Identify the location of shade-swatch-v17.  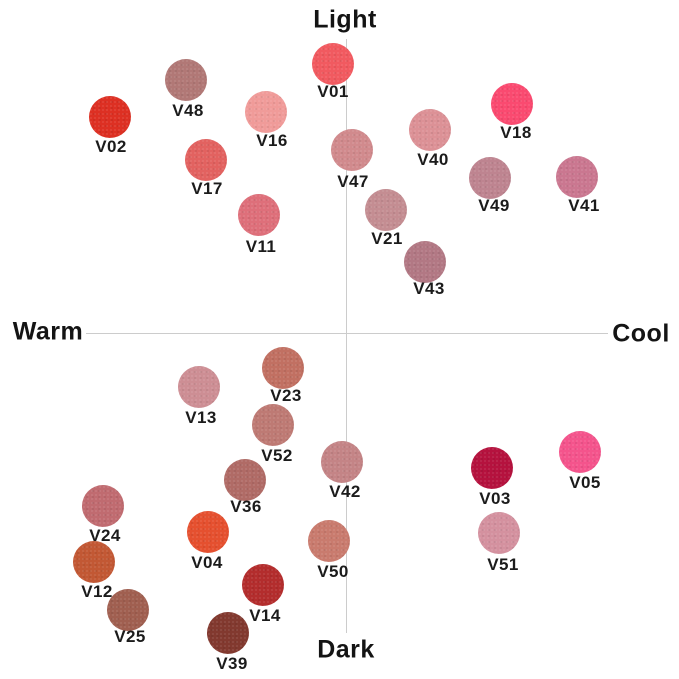
(206, 160).